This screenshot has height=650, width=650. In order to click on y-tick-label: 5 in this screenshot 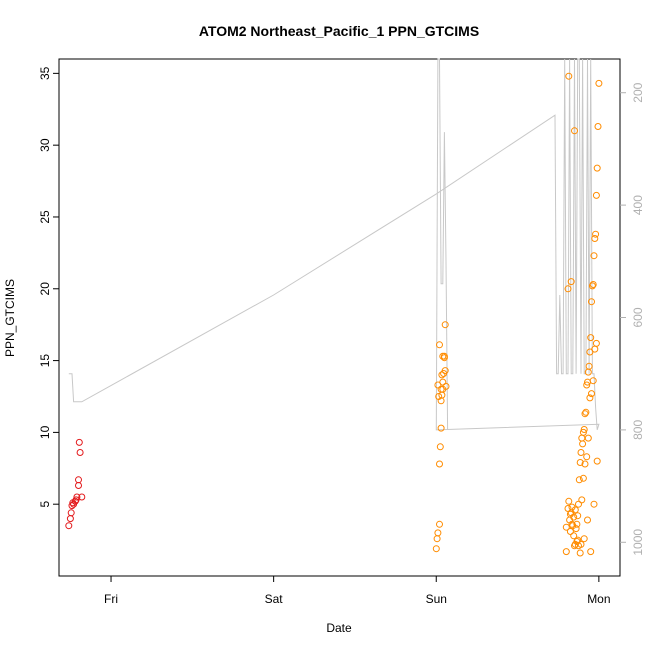, I will do `click(45, 504)`.